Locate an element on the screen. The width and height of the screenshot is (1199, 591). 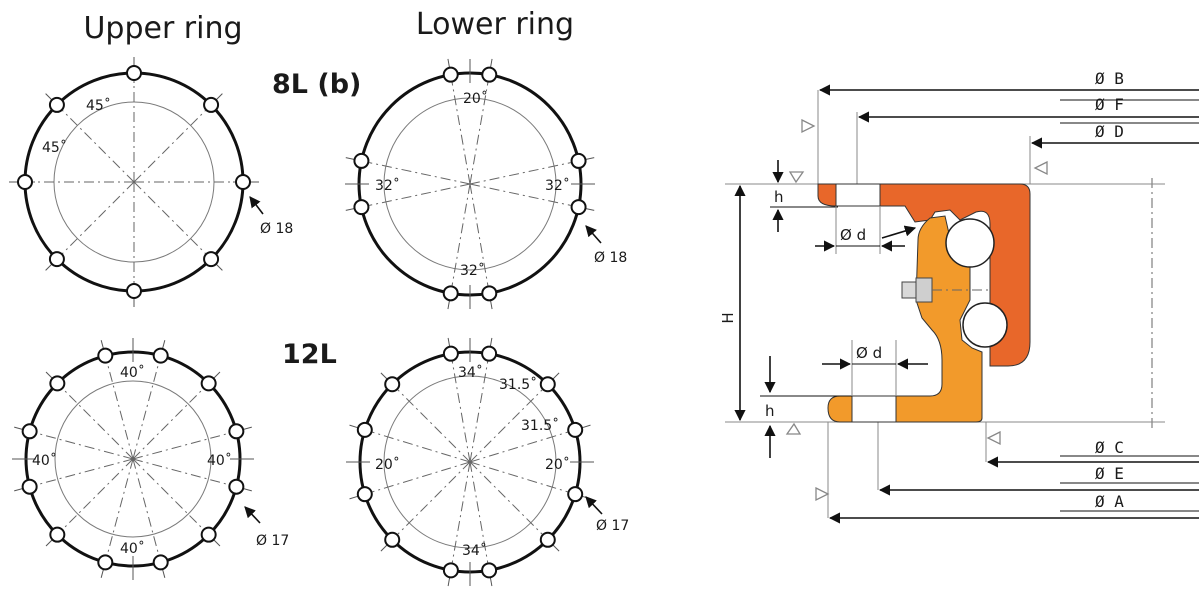
angle-guide-circle is located at coordinates (470, 462).